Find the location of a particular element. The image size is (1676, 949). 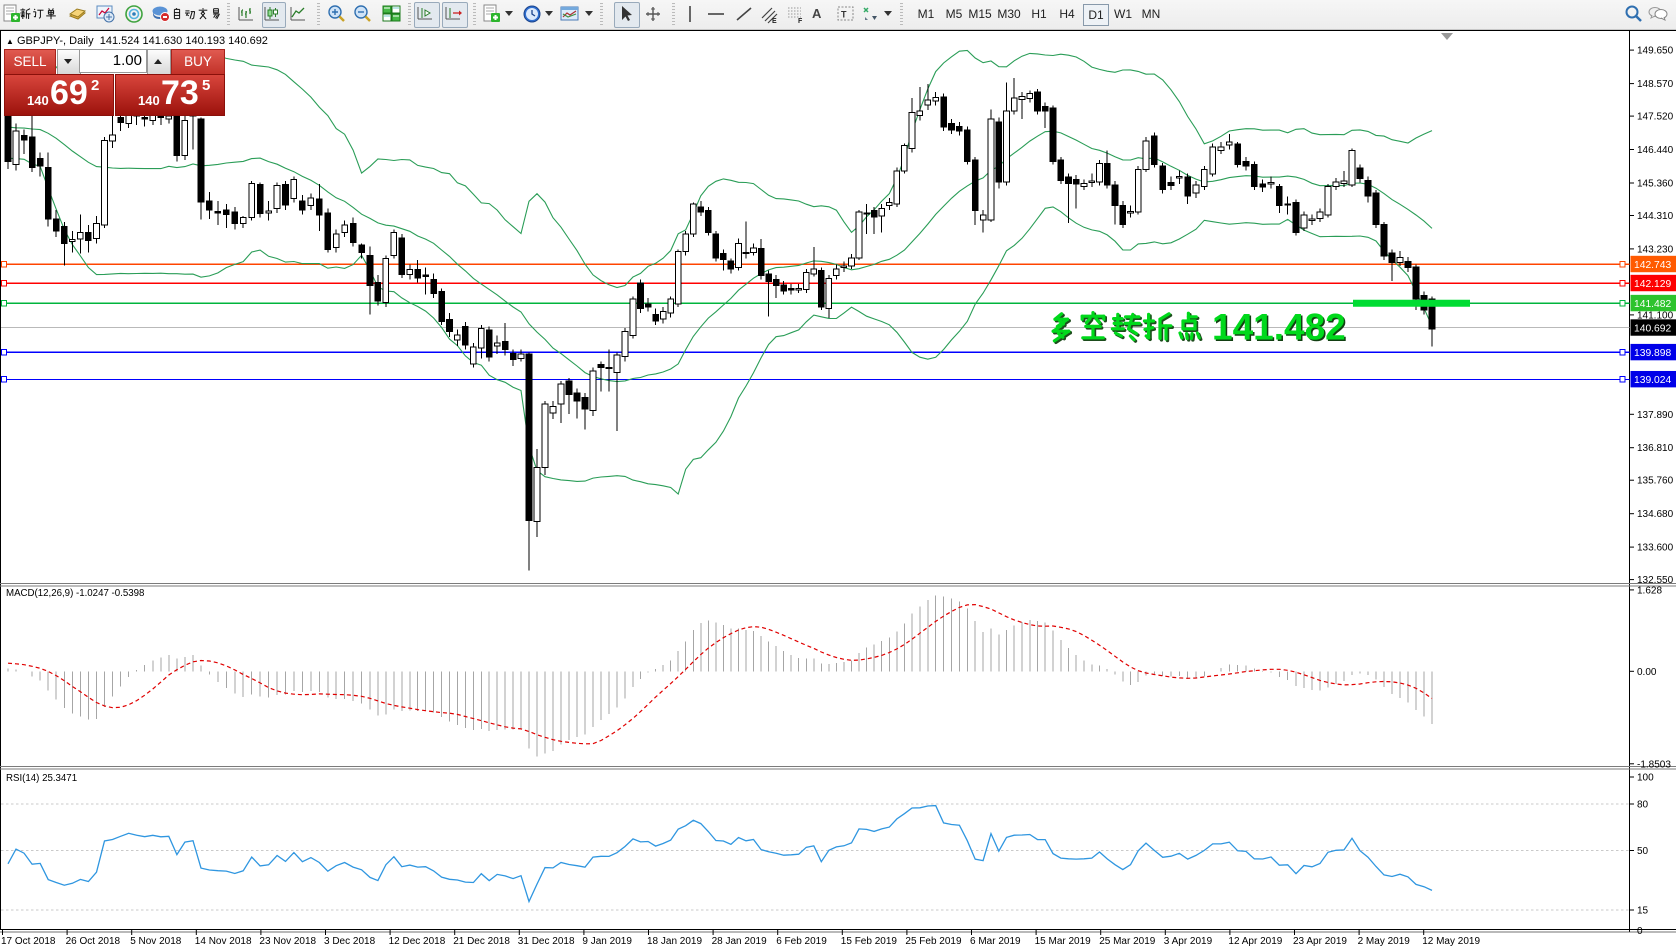

svg-text: 145.360 is located at coordinates (1655, 183).